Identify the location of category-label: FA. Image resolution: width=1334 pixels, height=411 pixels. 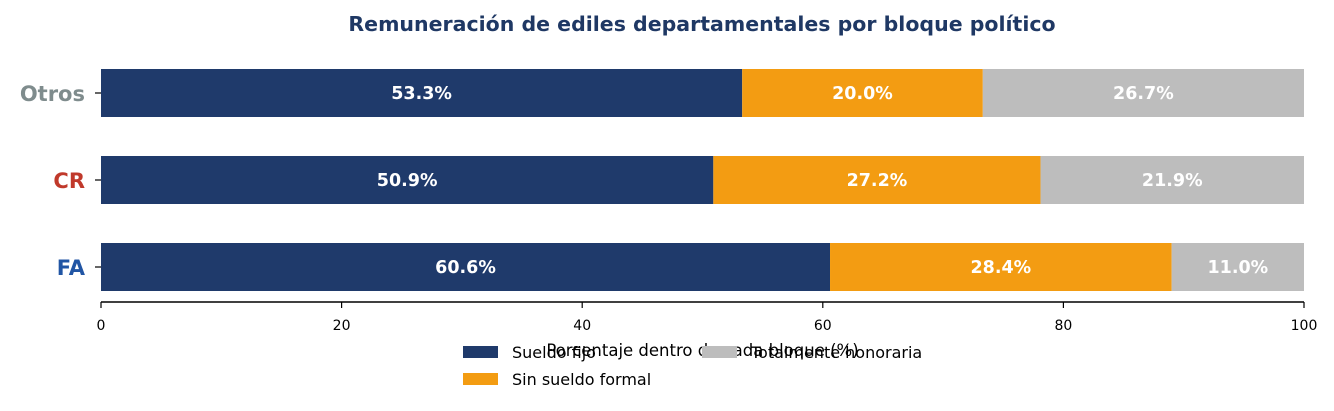
(71, 268).